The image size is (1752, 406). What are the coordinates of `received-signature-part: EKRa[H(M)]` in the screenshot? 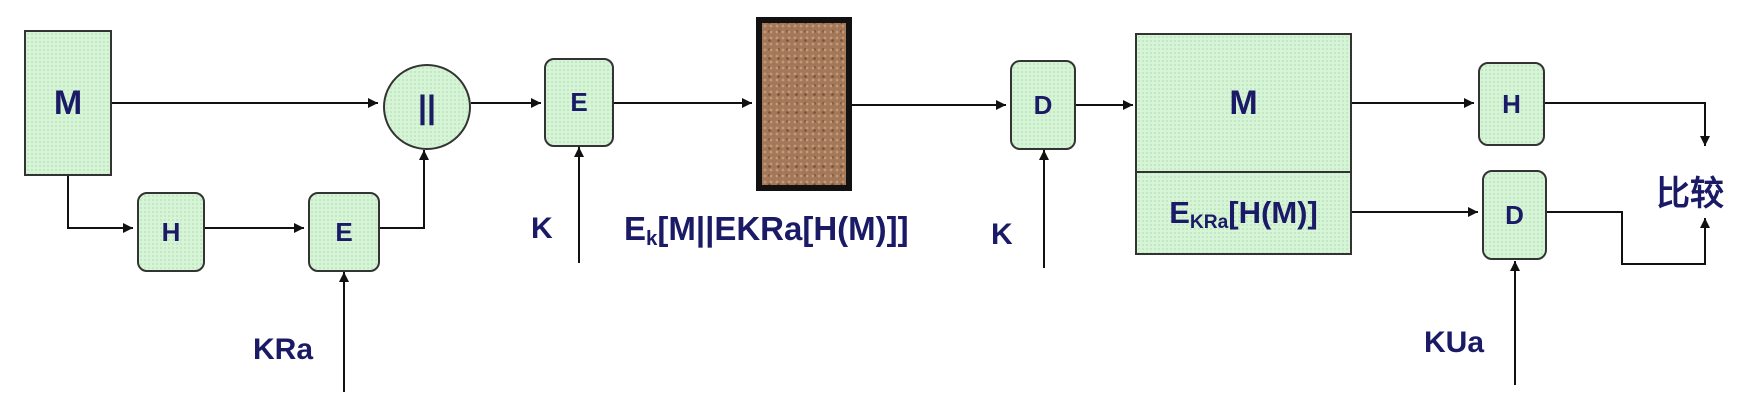 It's located at (1243, 214).